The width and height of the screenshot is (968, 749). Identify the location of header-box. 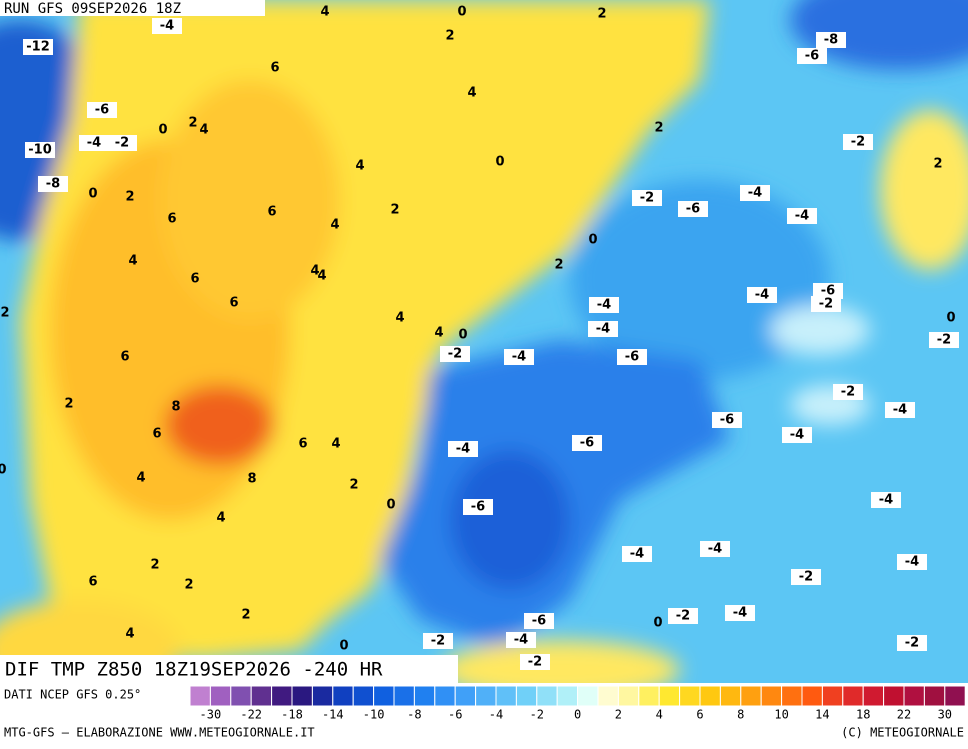
(132, 8).